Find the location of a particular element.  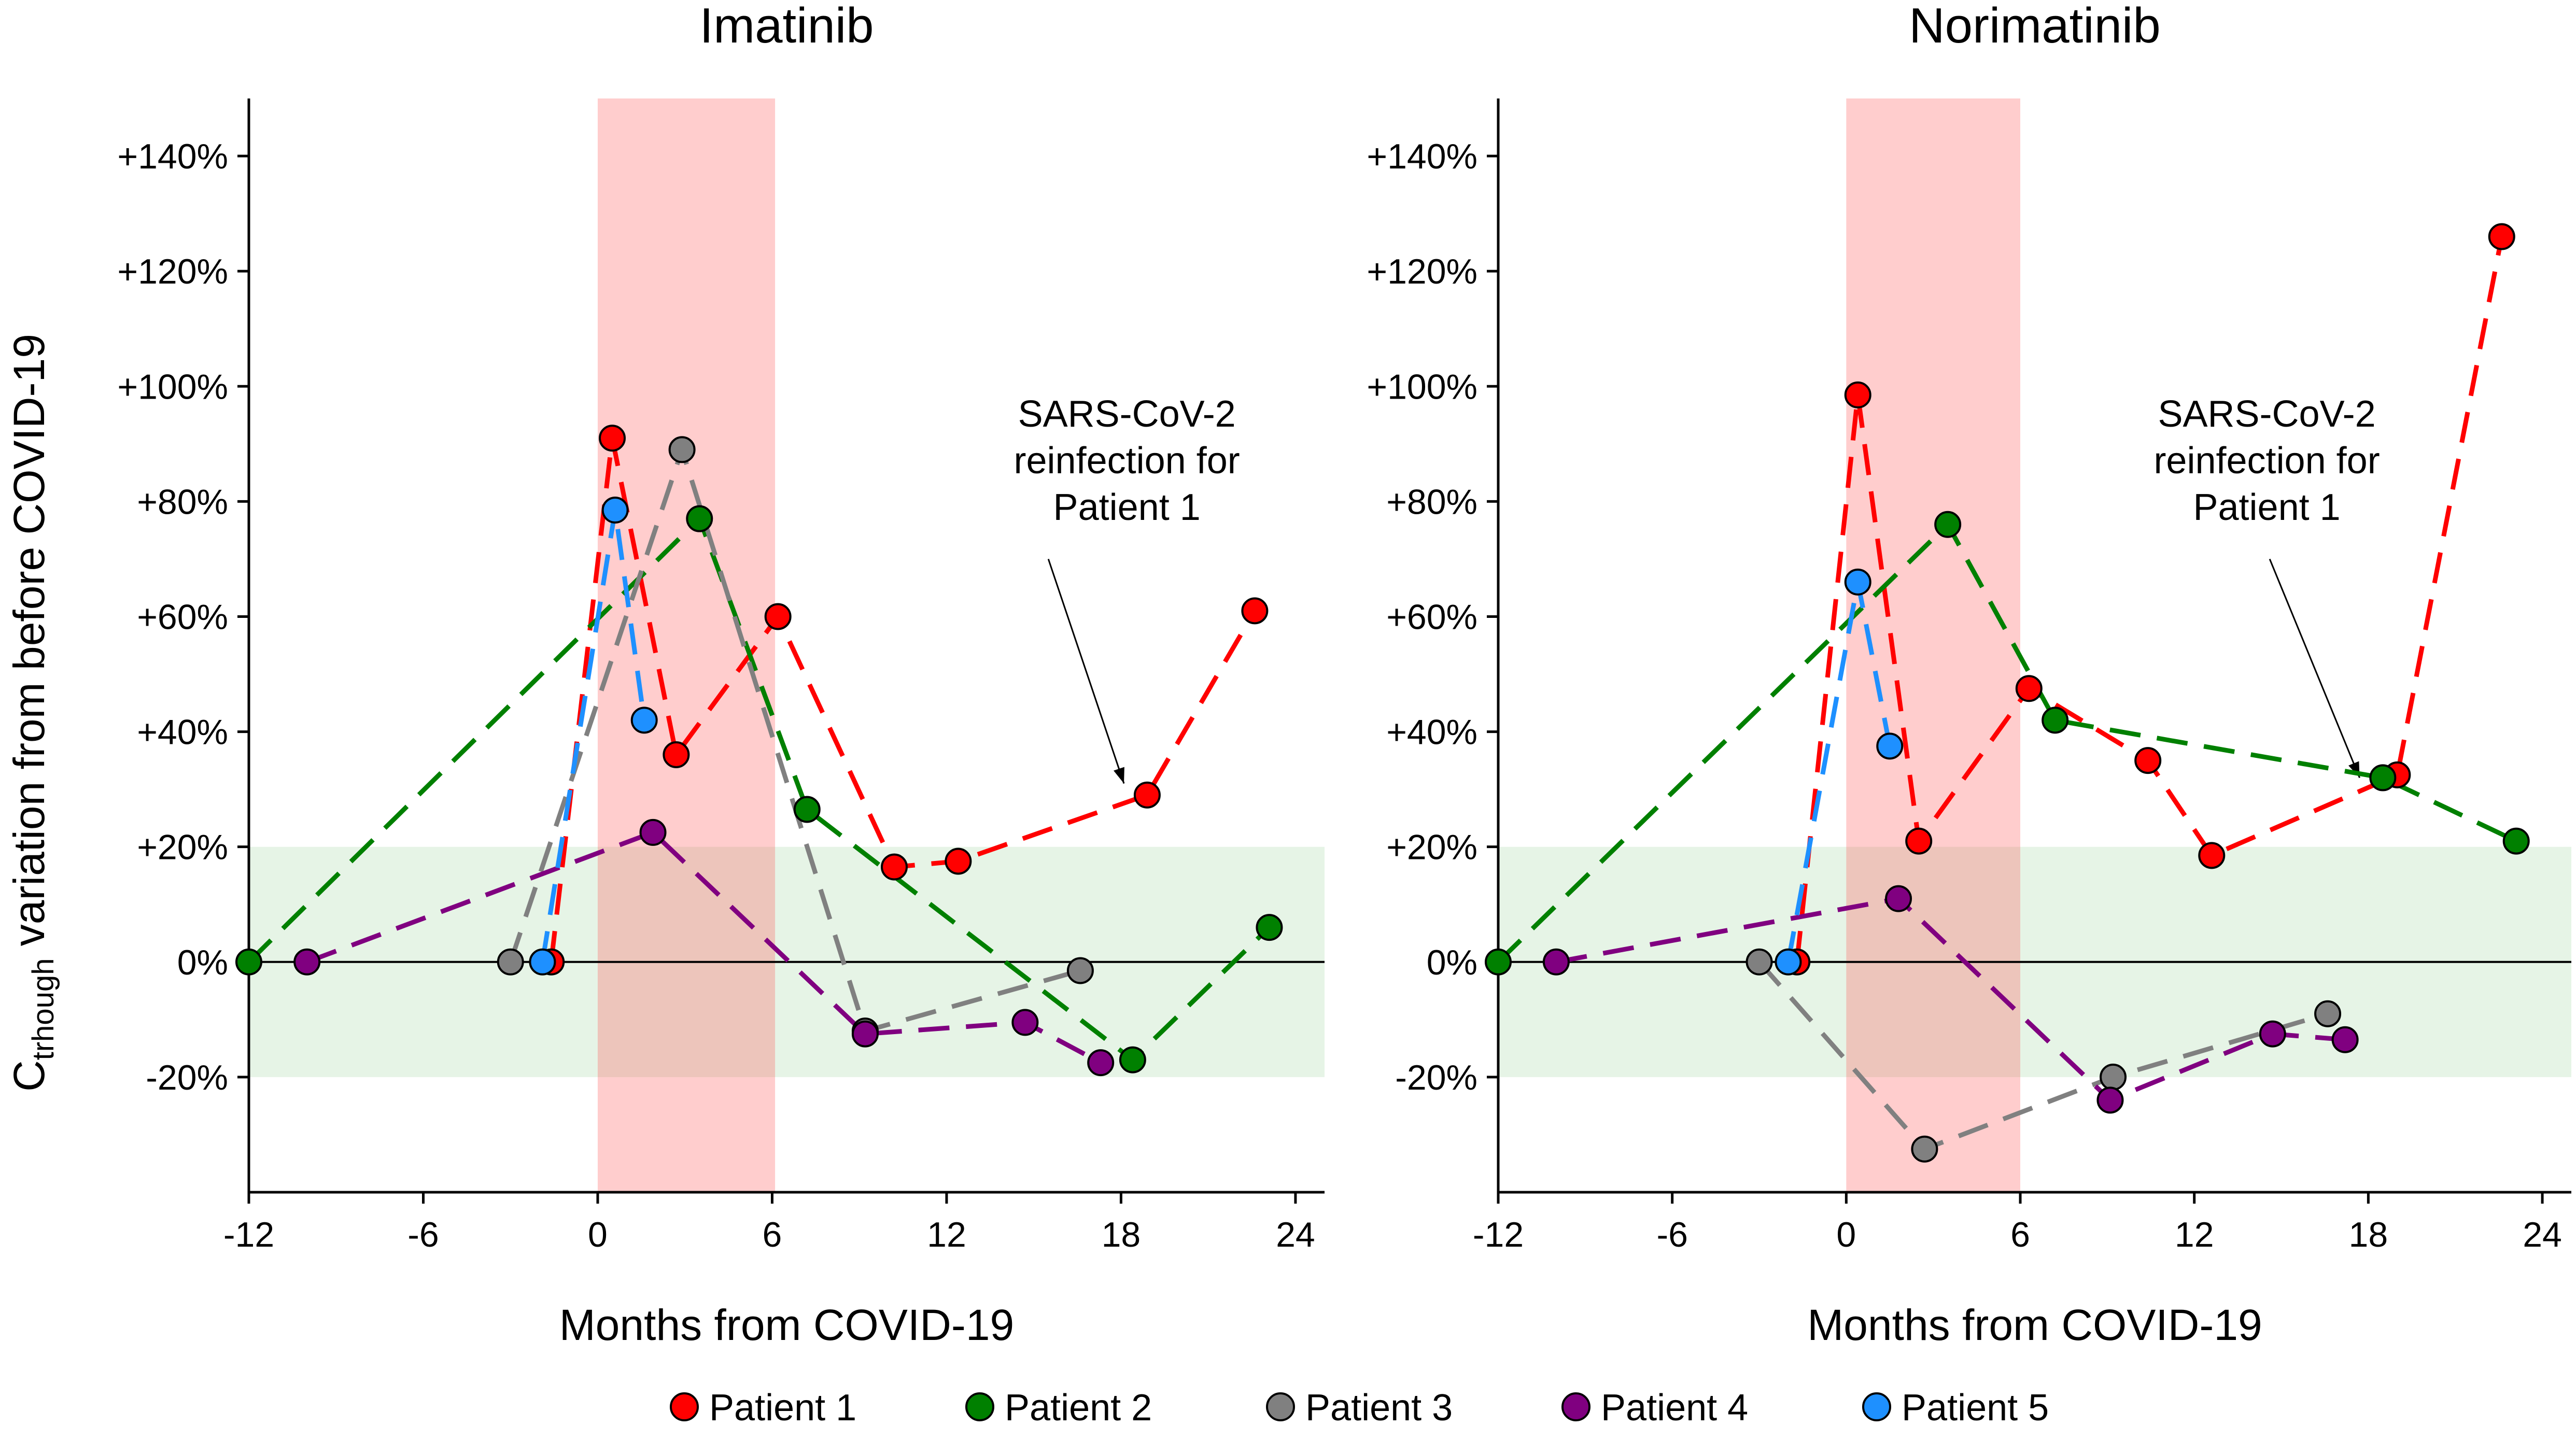

legend-label-patient-1: Patient 1 is located at coordinates (782, 1408).